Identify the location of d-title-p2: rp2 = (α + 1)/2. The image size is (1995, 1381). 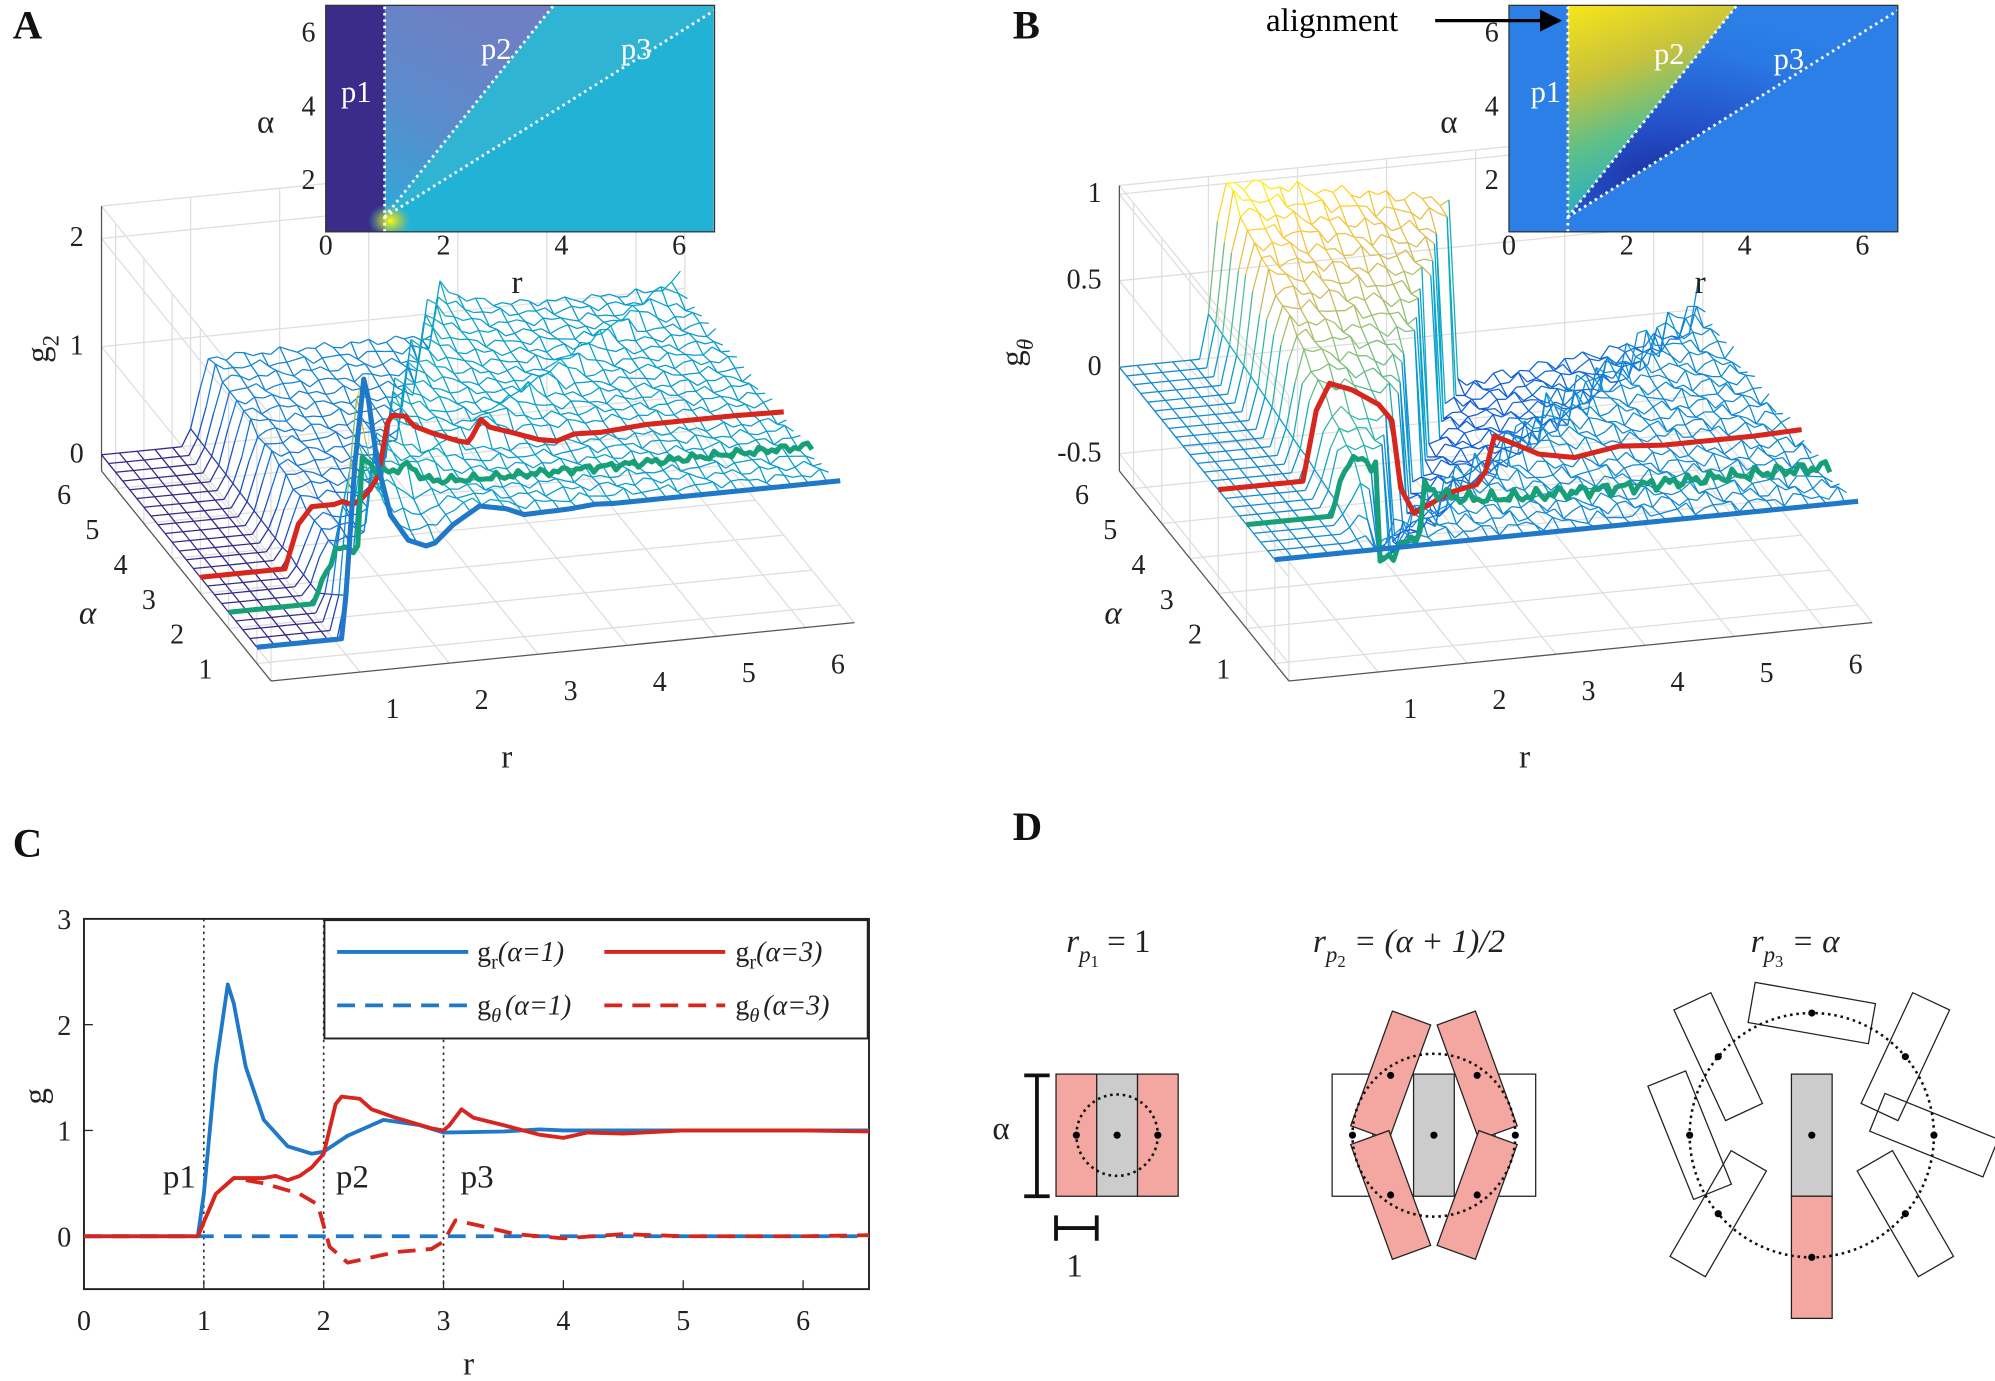
(1409, 947).